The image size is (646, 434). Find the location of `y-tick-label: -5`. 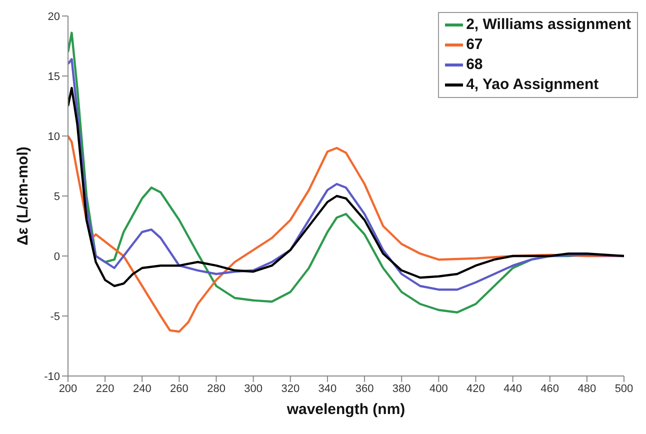

y-tick-label: -5 is located at coordinates (55, 316).